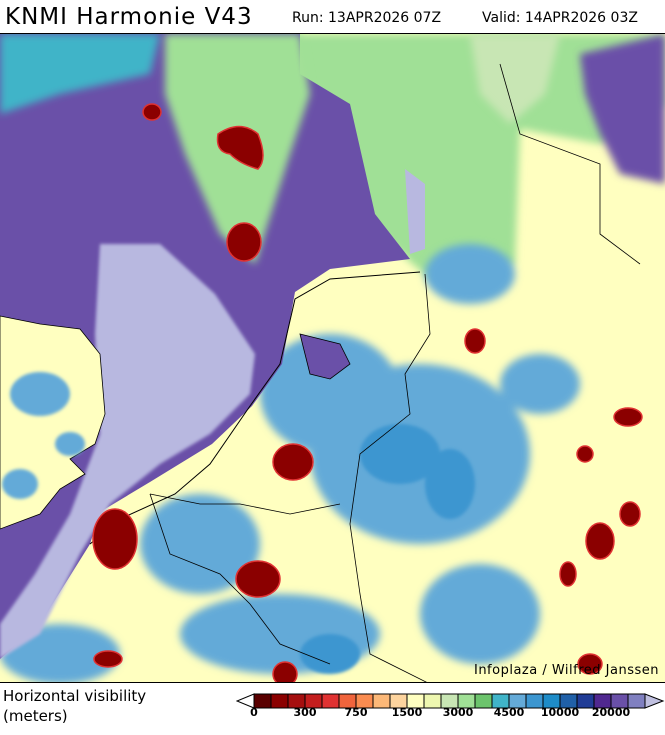 The height and width of the screenshot is (735, 665). What do you see at coordinates (75, 696) in the screenshot?
I see `legend-title-line1: Horizontal visibility` at bounding box center [75, 696].